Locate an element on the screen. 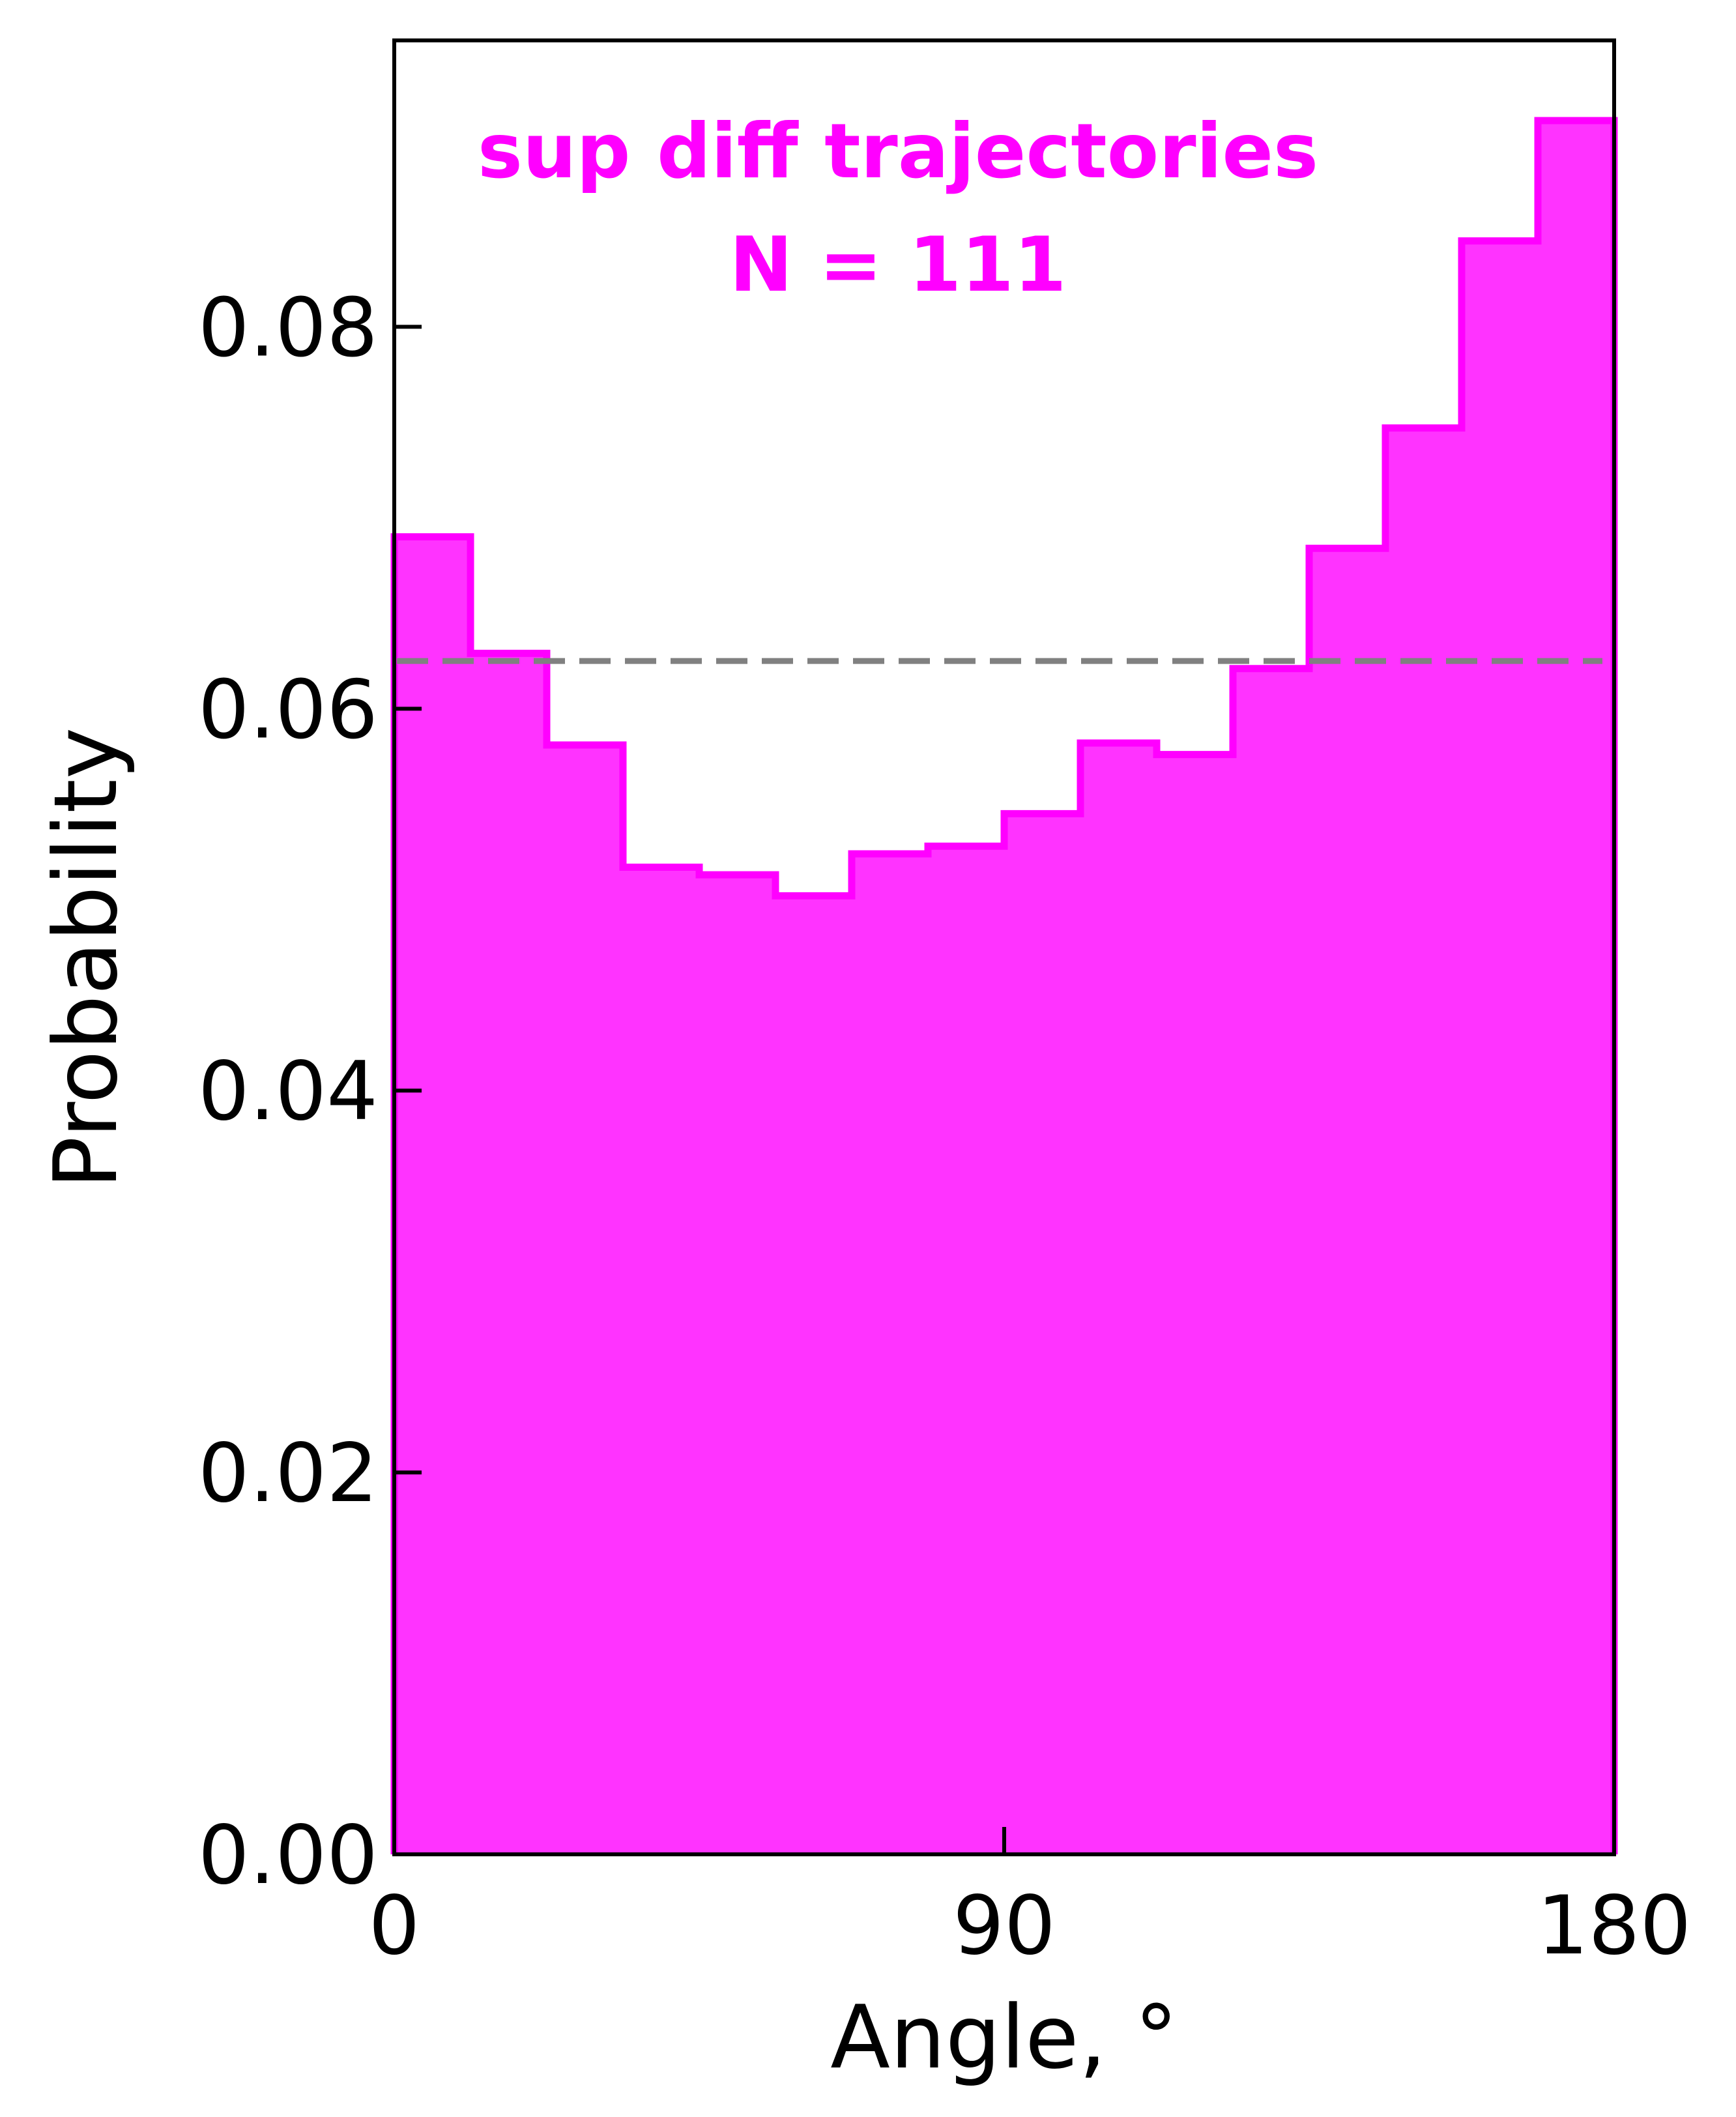 The image size is (1736, 2117). x-axis-ticks: 0 90 180 is located at coordinates (1030, 1900).